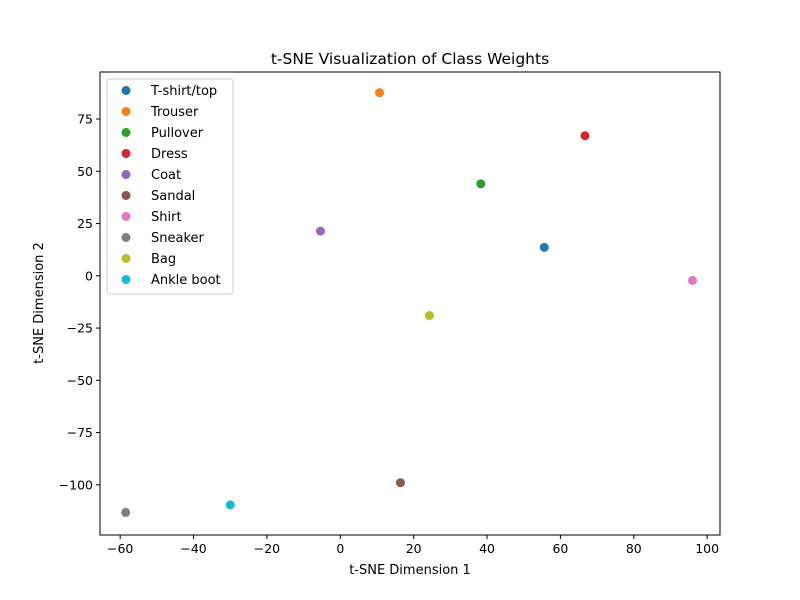  What do you see at coordinates (410, 570) in the screenshot?
I see `x-axis-label: t-SNE Dimension 1` at bounding box center [410, 570].